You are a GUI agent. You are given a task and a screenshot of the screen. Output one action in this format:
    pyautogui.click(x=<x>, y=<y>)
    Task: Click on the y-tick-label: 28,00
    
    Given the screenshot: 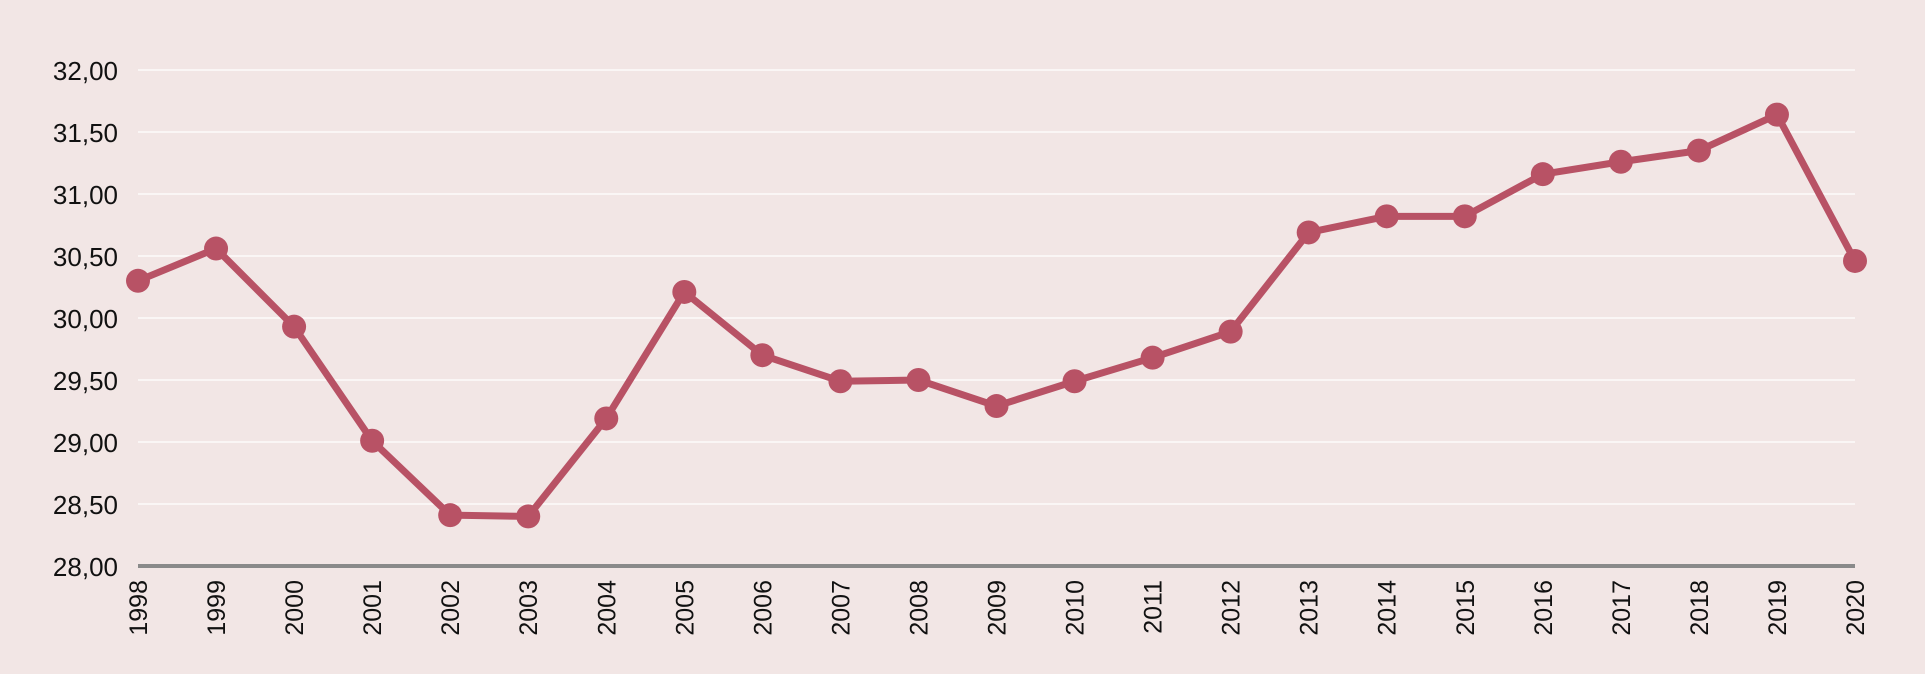 What is the action you would take?
    pyautogui.click(x=85, y=567)
    